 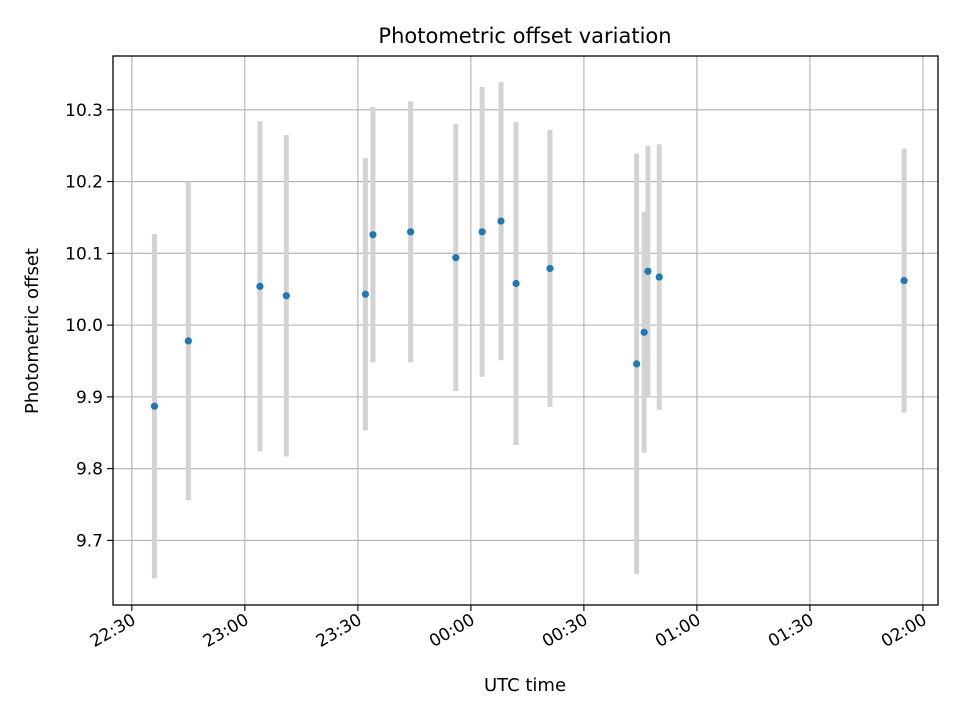 I want to click on x-axis-ticks: 22:30 23:00 23:30 00:00 00:30 01:00 01:30 02:00, so click(x=508, y=628).